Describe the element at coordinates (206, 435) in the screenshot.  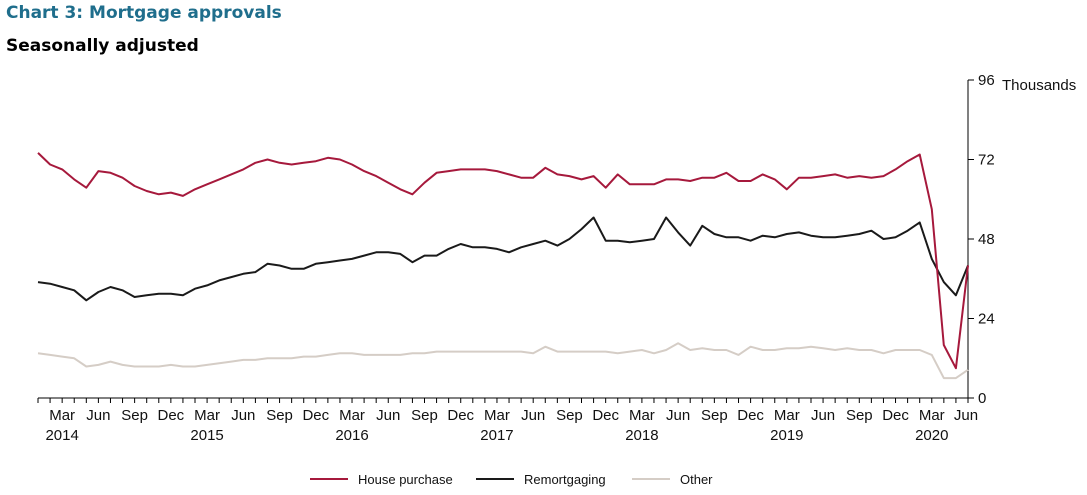
I see `x-year-label: 2015` at that location.